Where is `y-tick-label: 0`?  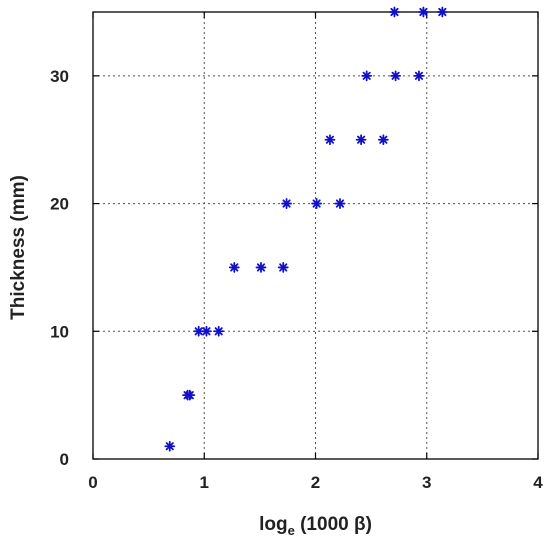
y-tick-label: 0 is located at coordinates (64, 459).